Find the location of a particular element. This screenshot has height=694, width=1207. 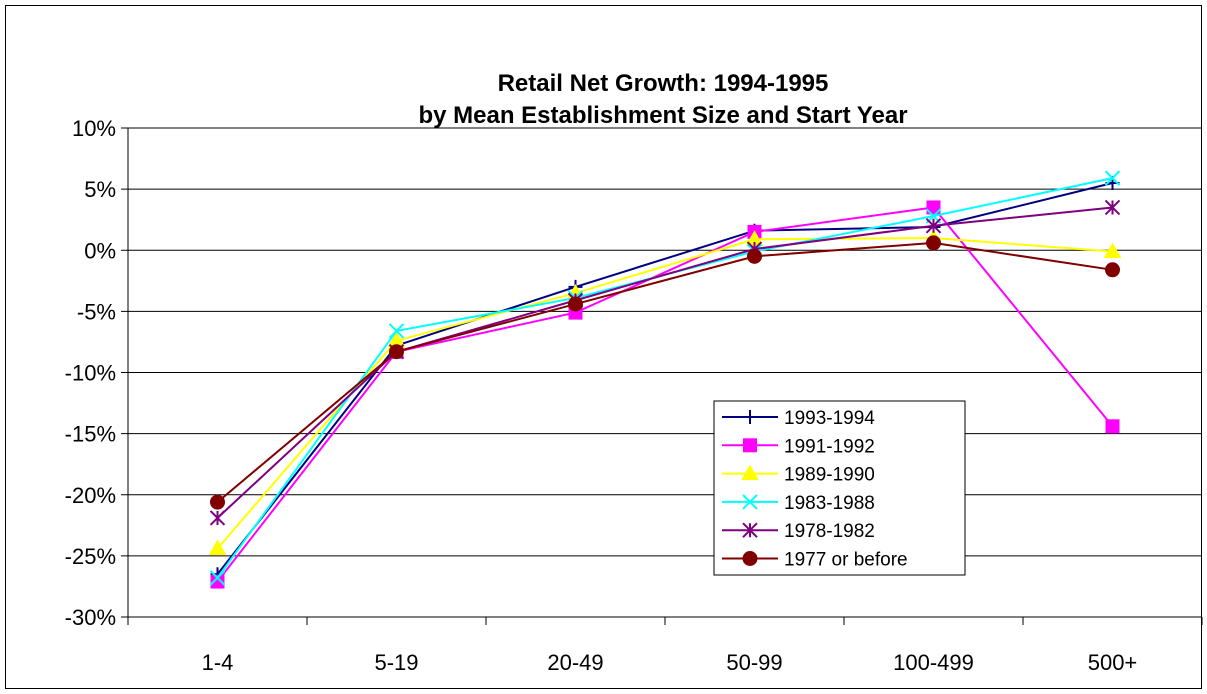

y-tick-label: -10% is located at coordinates (90, 373).